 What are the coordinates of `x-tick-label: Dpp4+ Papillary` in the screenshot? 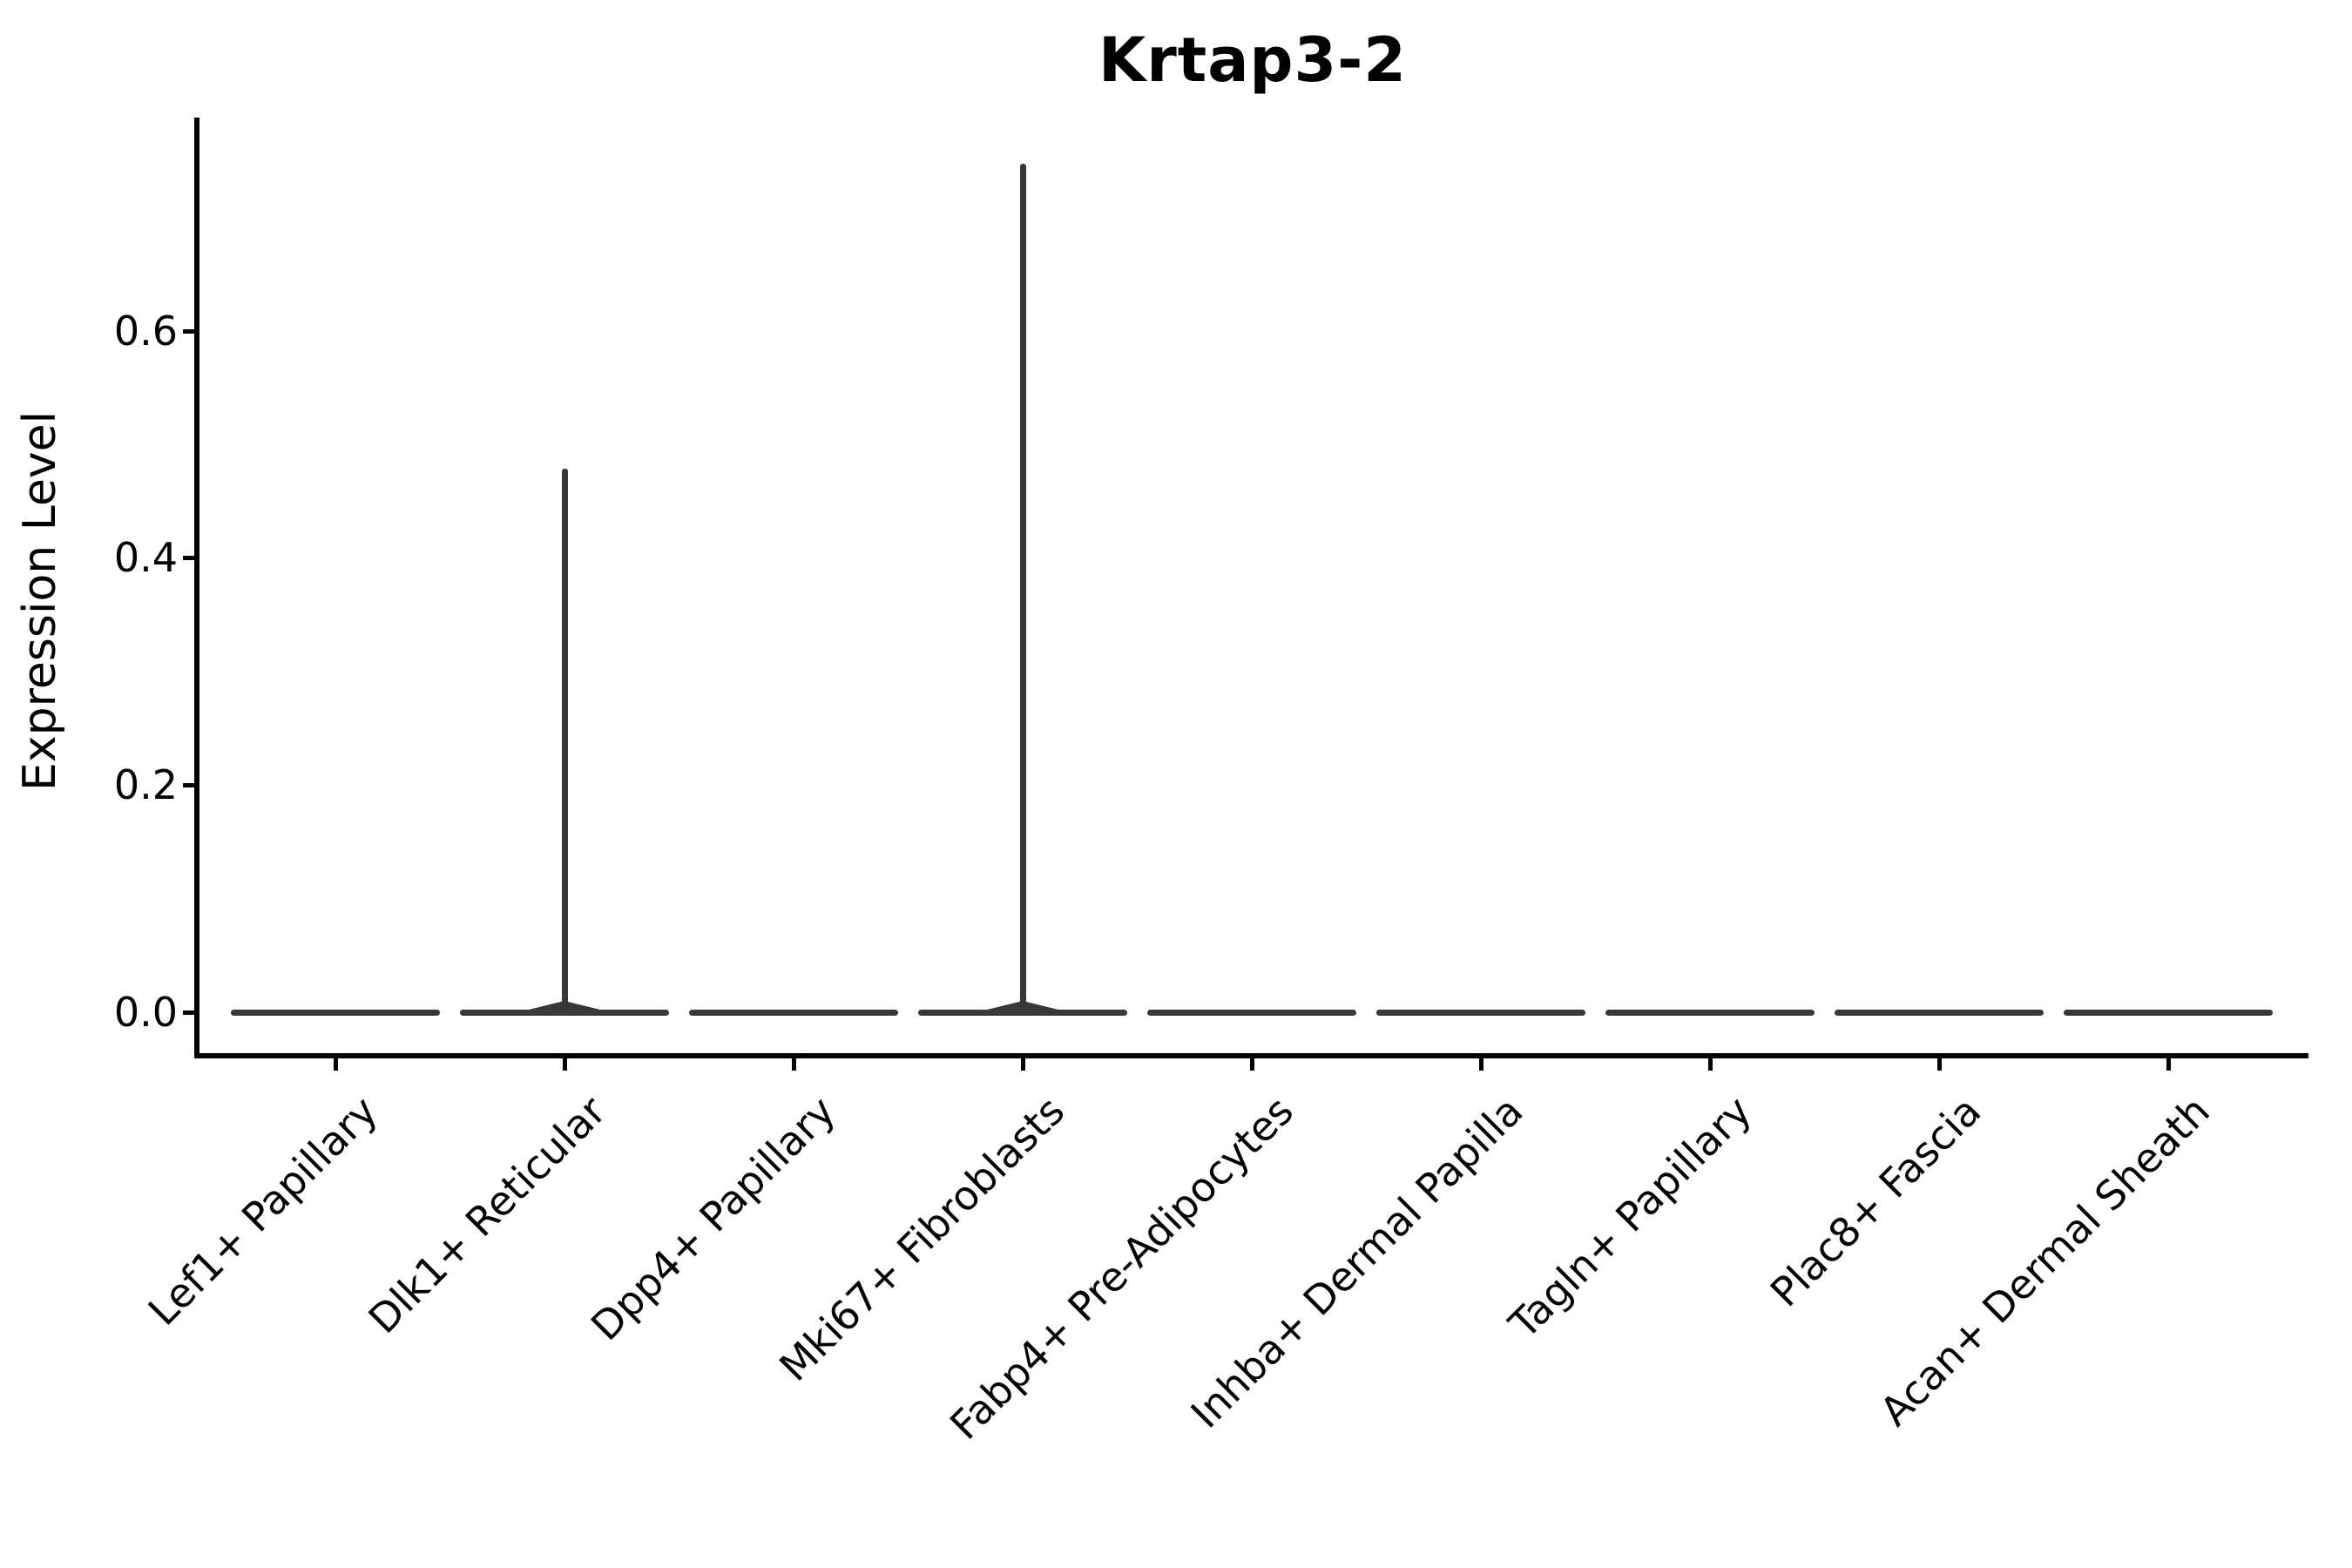 It's located at (713, 1218).